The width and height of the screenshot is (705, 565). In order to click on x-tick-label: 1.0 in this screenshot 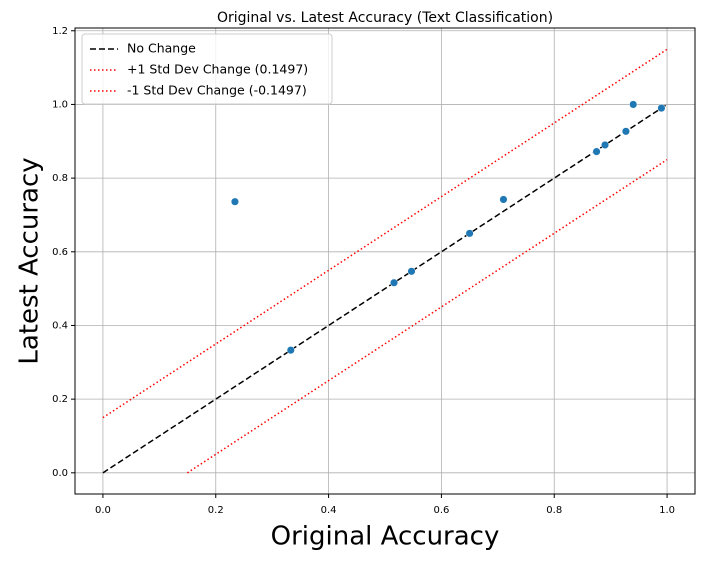, I will do `click(667, 510)`.